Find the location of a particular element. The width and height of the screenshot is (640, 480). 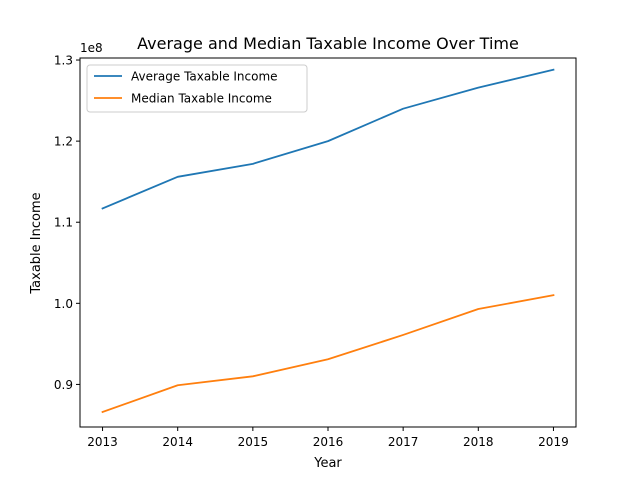

x-tick-label: 2017 is located at coordinates (403, 442).